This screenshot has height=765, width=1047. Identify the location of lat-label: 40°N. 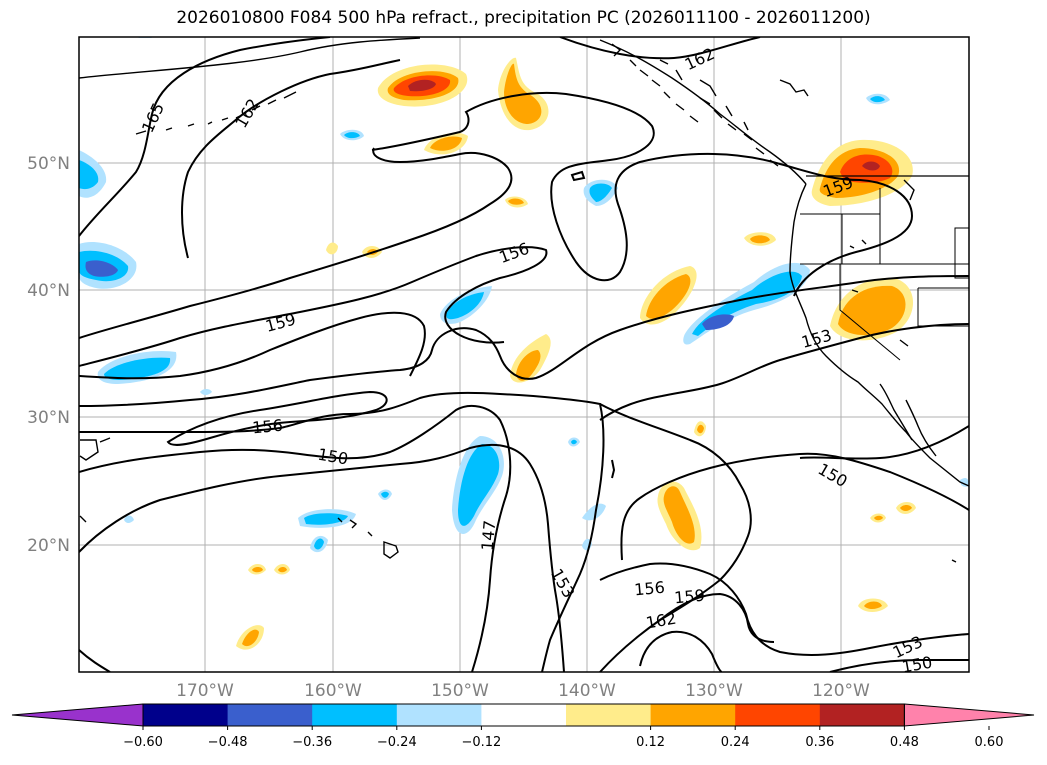
(48, 291).